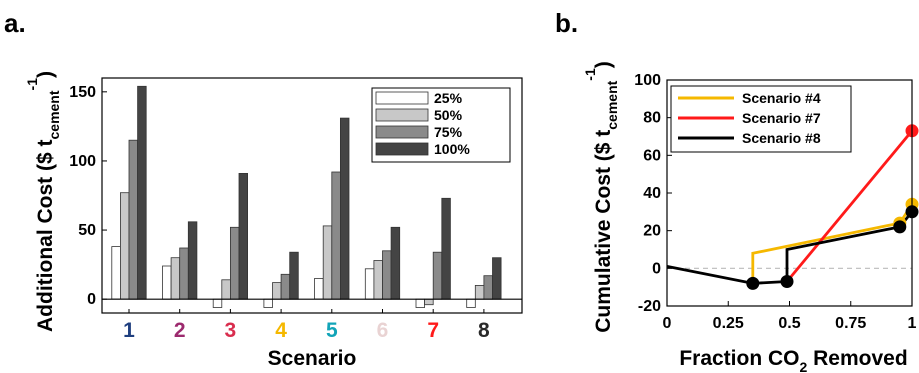 The image size is (919, 373). What do you see at coordinates (332, 330) in the screenshot?
I see `x-tick-label: 5` at bounding box center [332, 330].